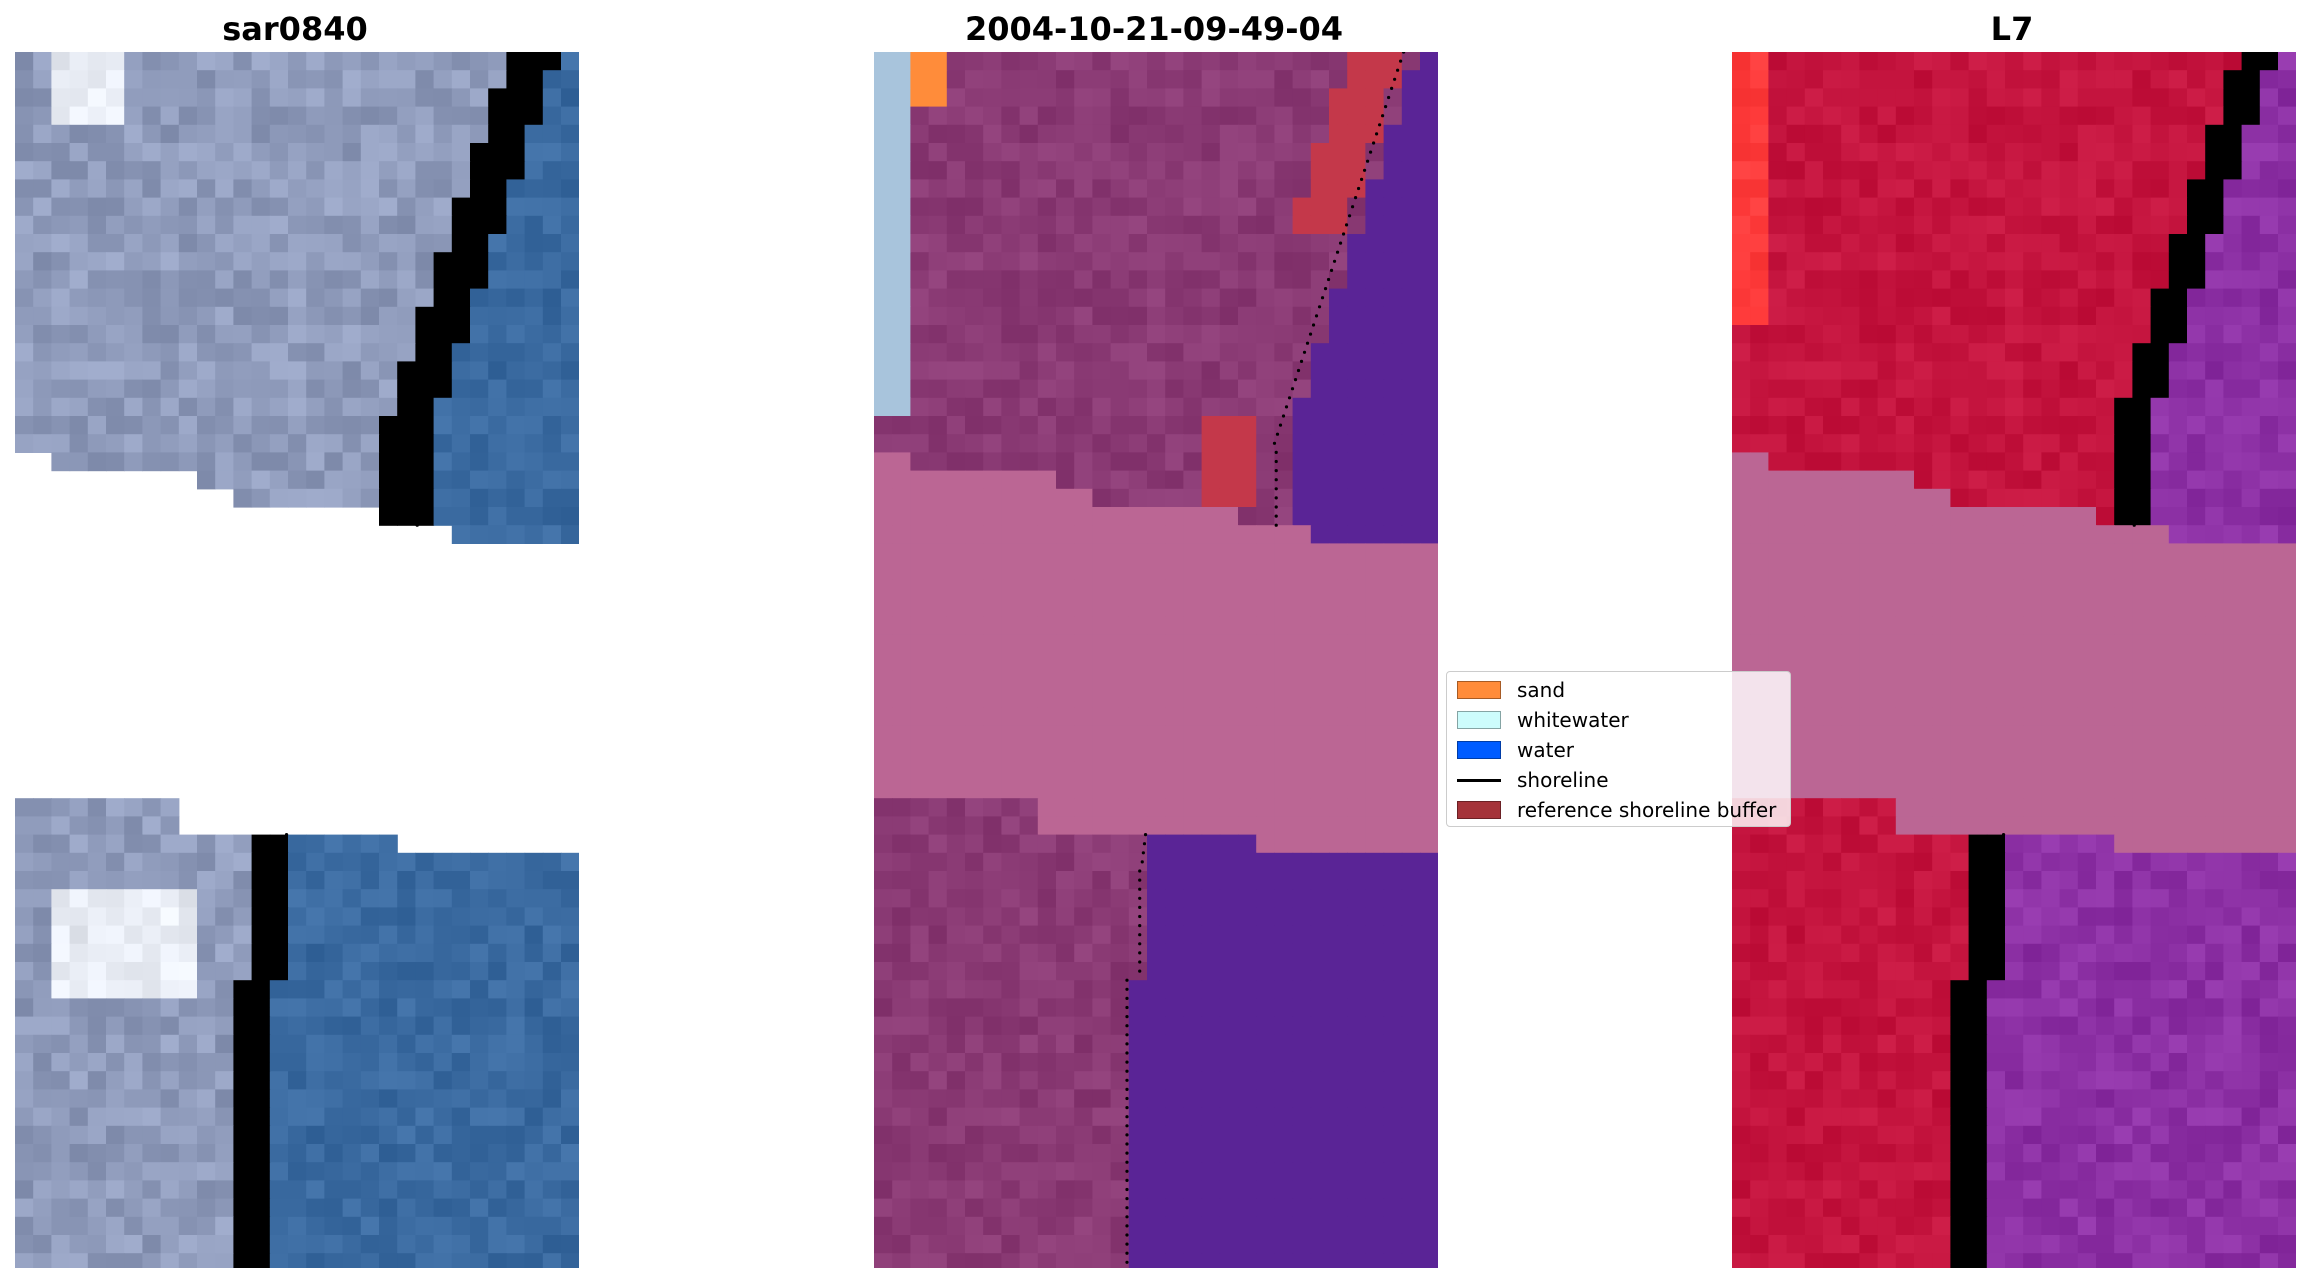 This screenshot has width=2307, height=1283. Describe the element at coordinates (1479, 780) in the screenshot. I see `legend-swatch-shoreline` at that location.